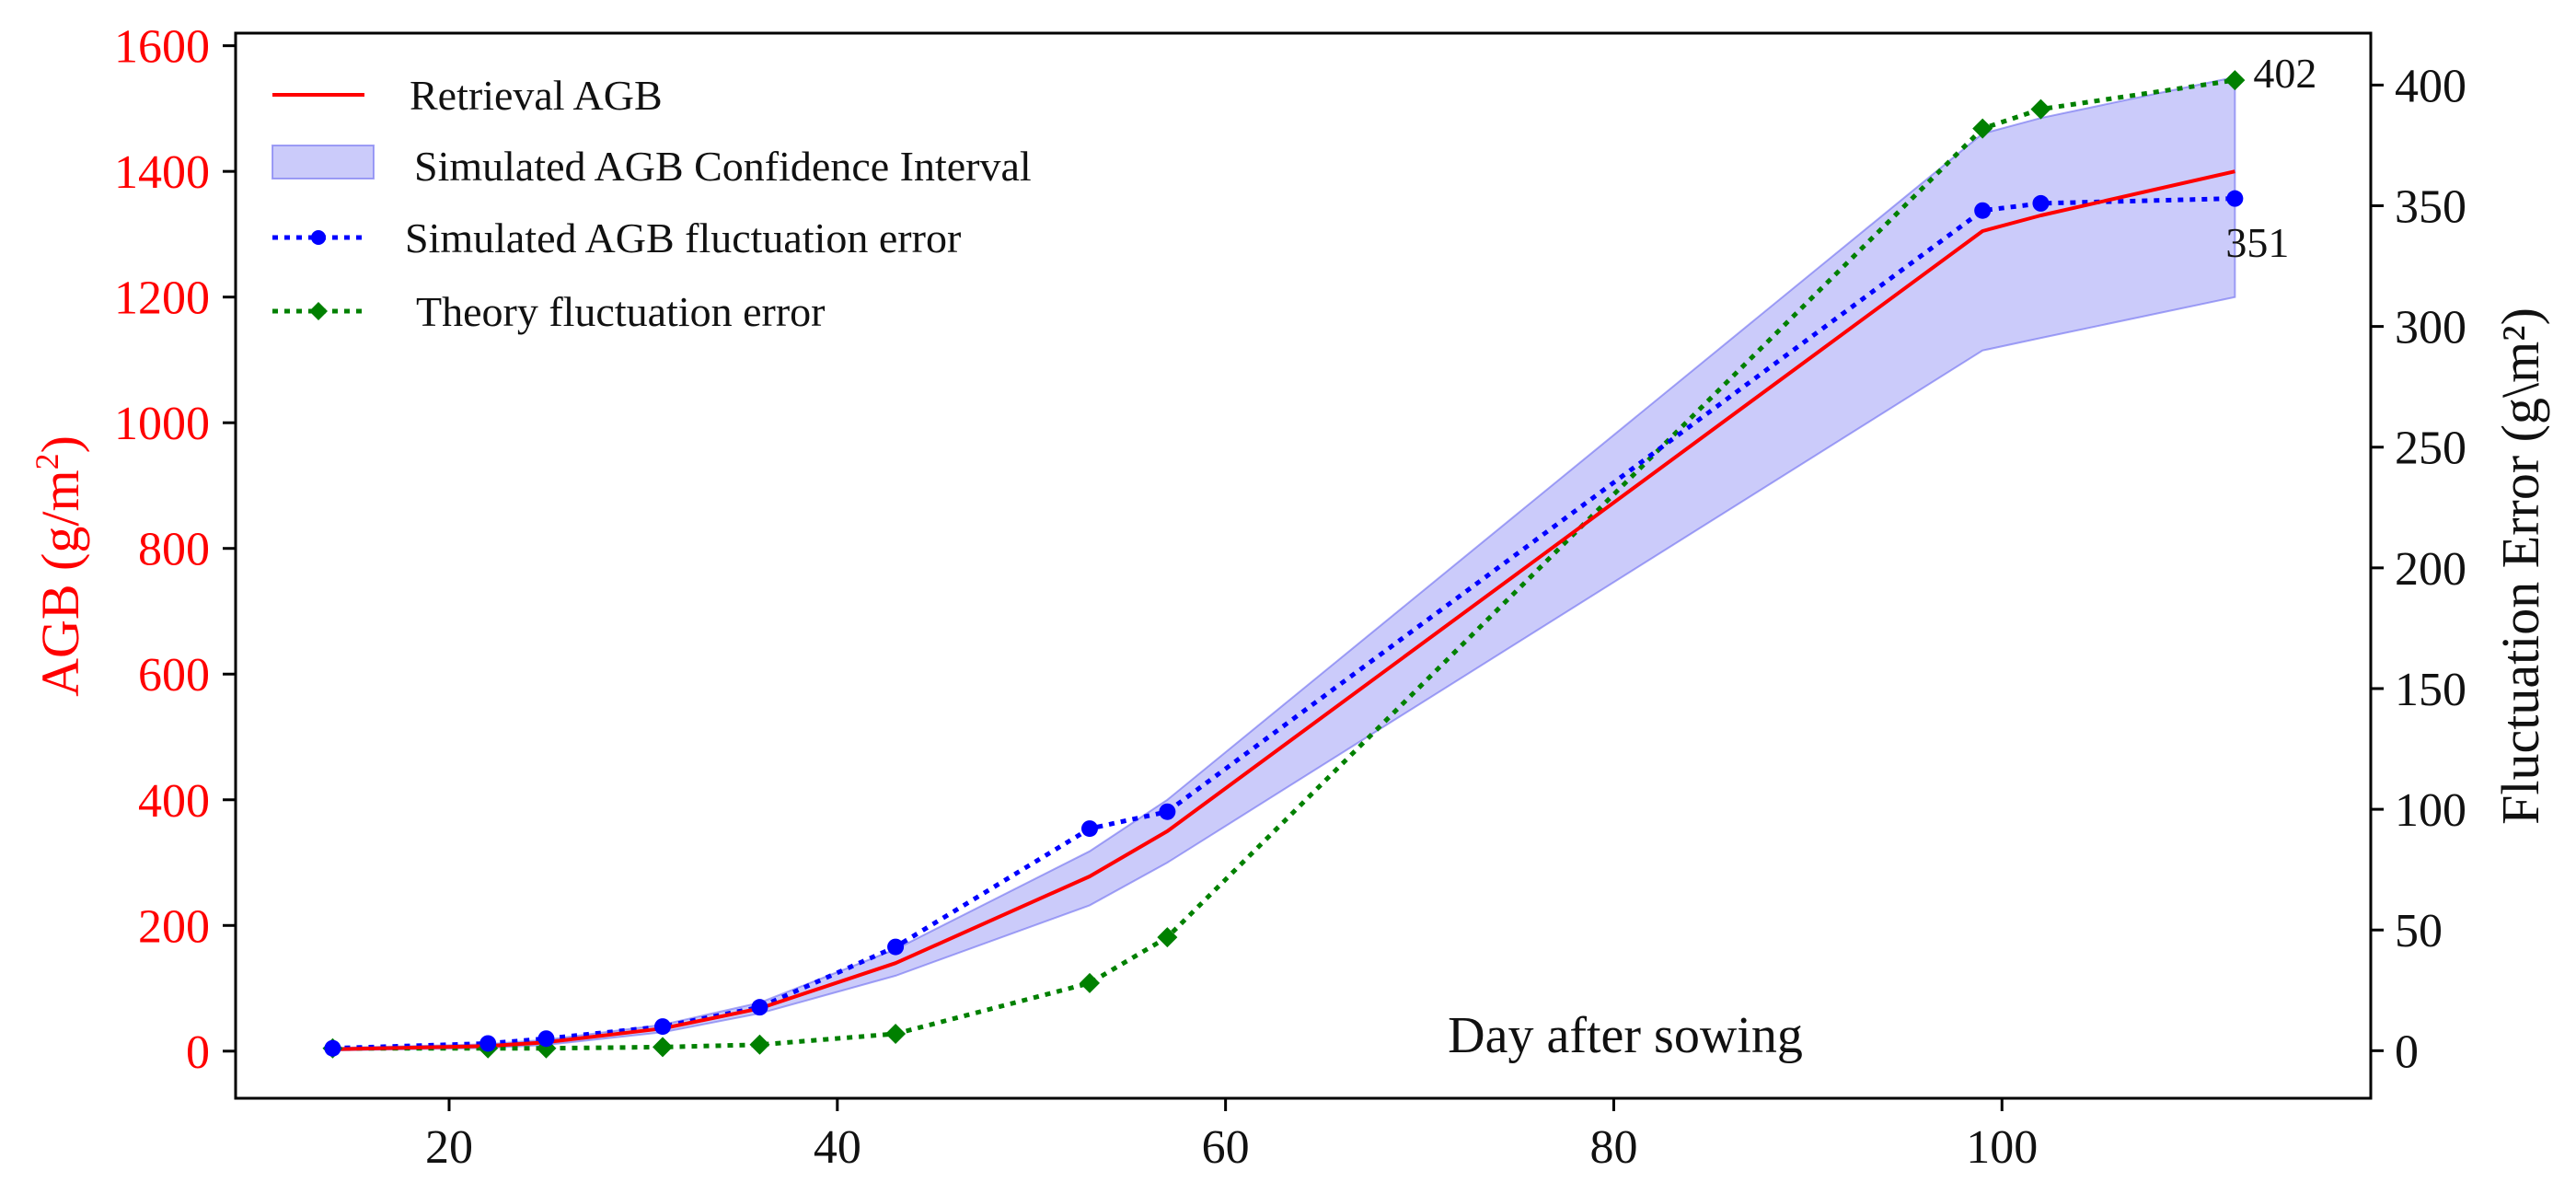 This screenshot has height=1194, width=2576. What do you see at coordinates (60, 566) in the screenshot?
I see `y-axis-left-label: AGB (g/m2)` at bounding box center [60, 566].